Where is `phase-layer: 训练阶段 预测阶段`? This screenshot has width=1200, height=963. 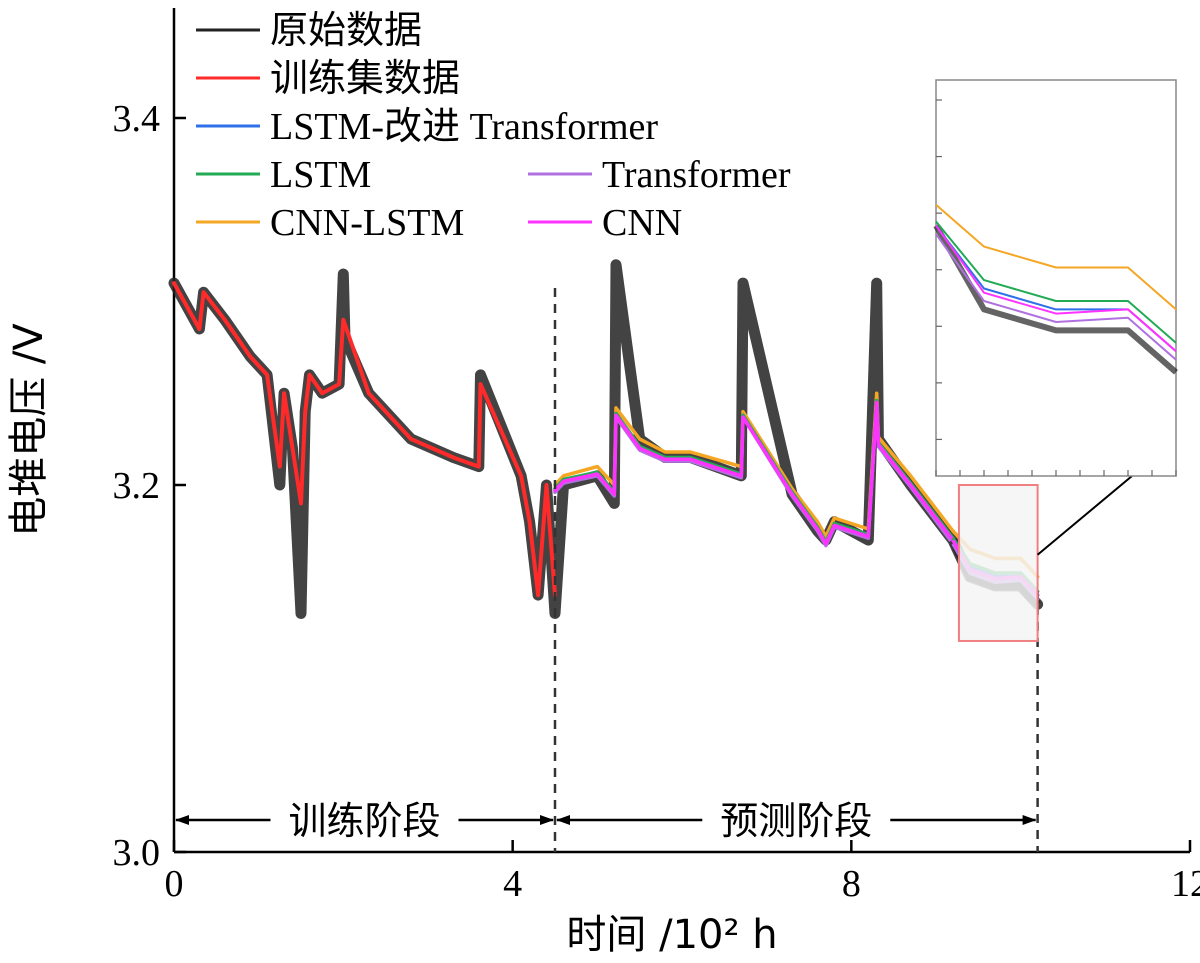
phase-layer: 训练阶段 预测阶段 is located at coordinates (606, 821).